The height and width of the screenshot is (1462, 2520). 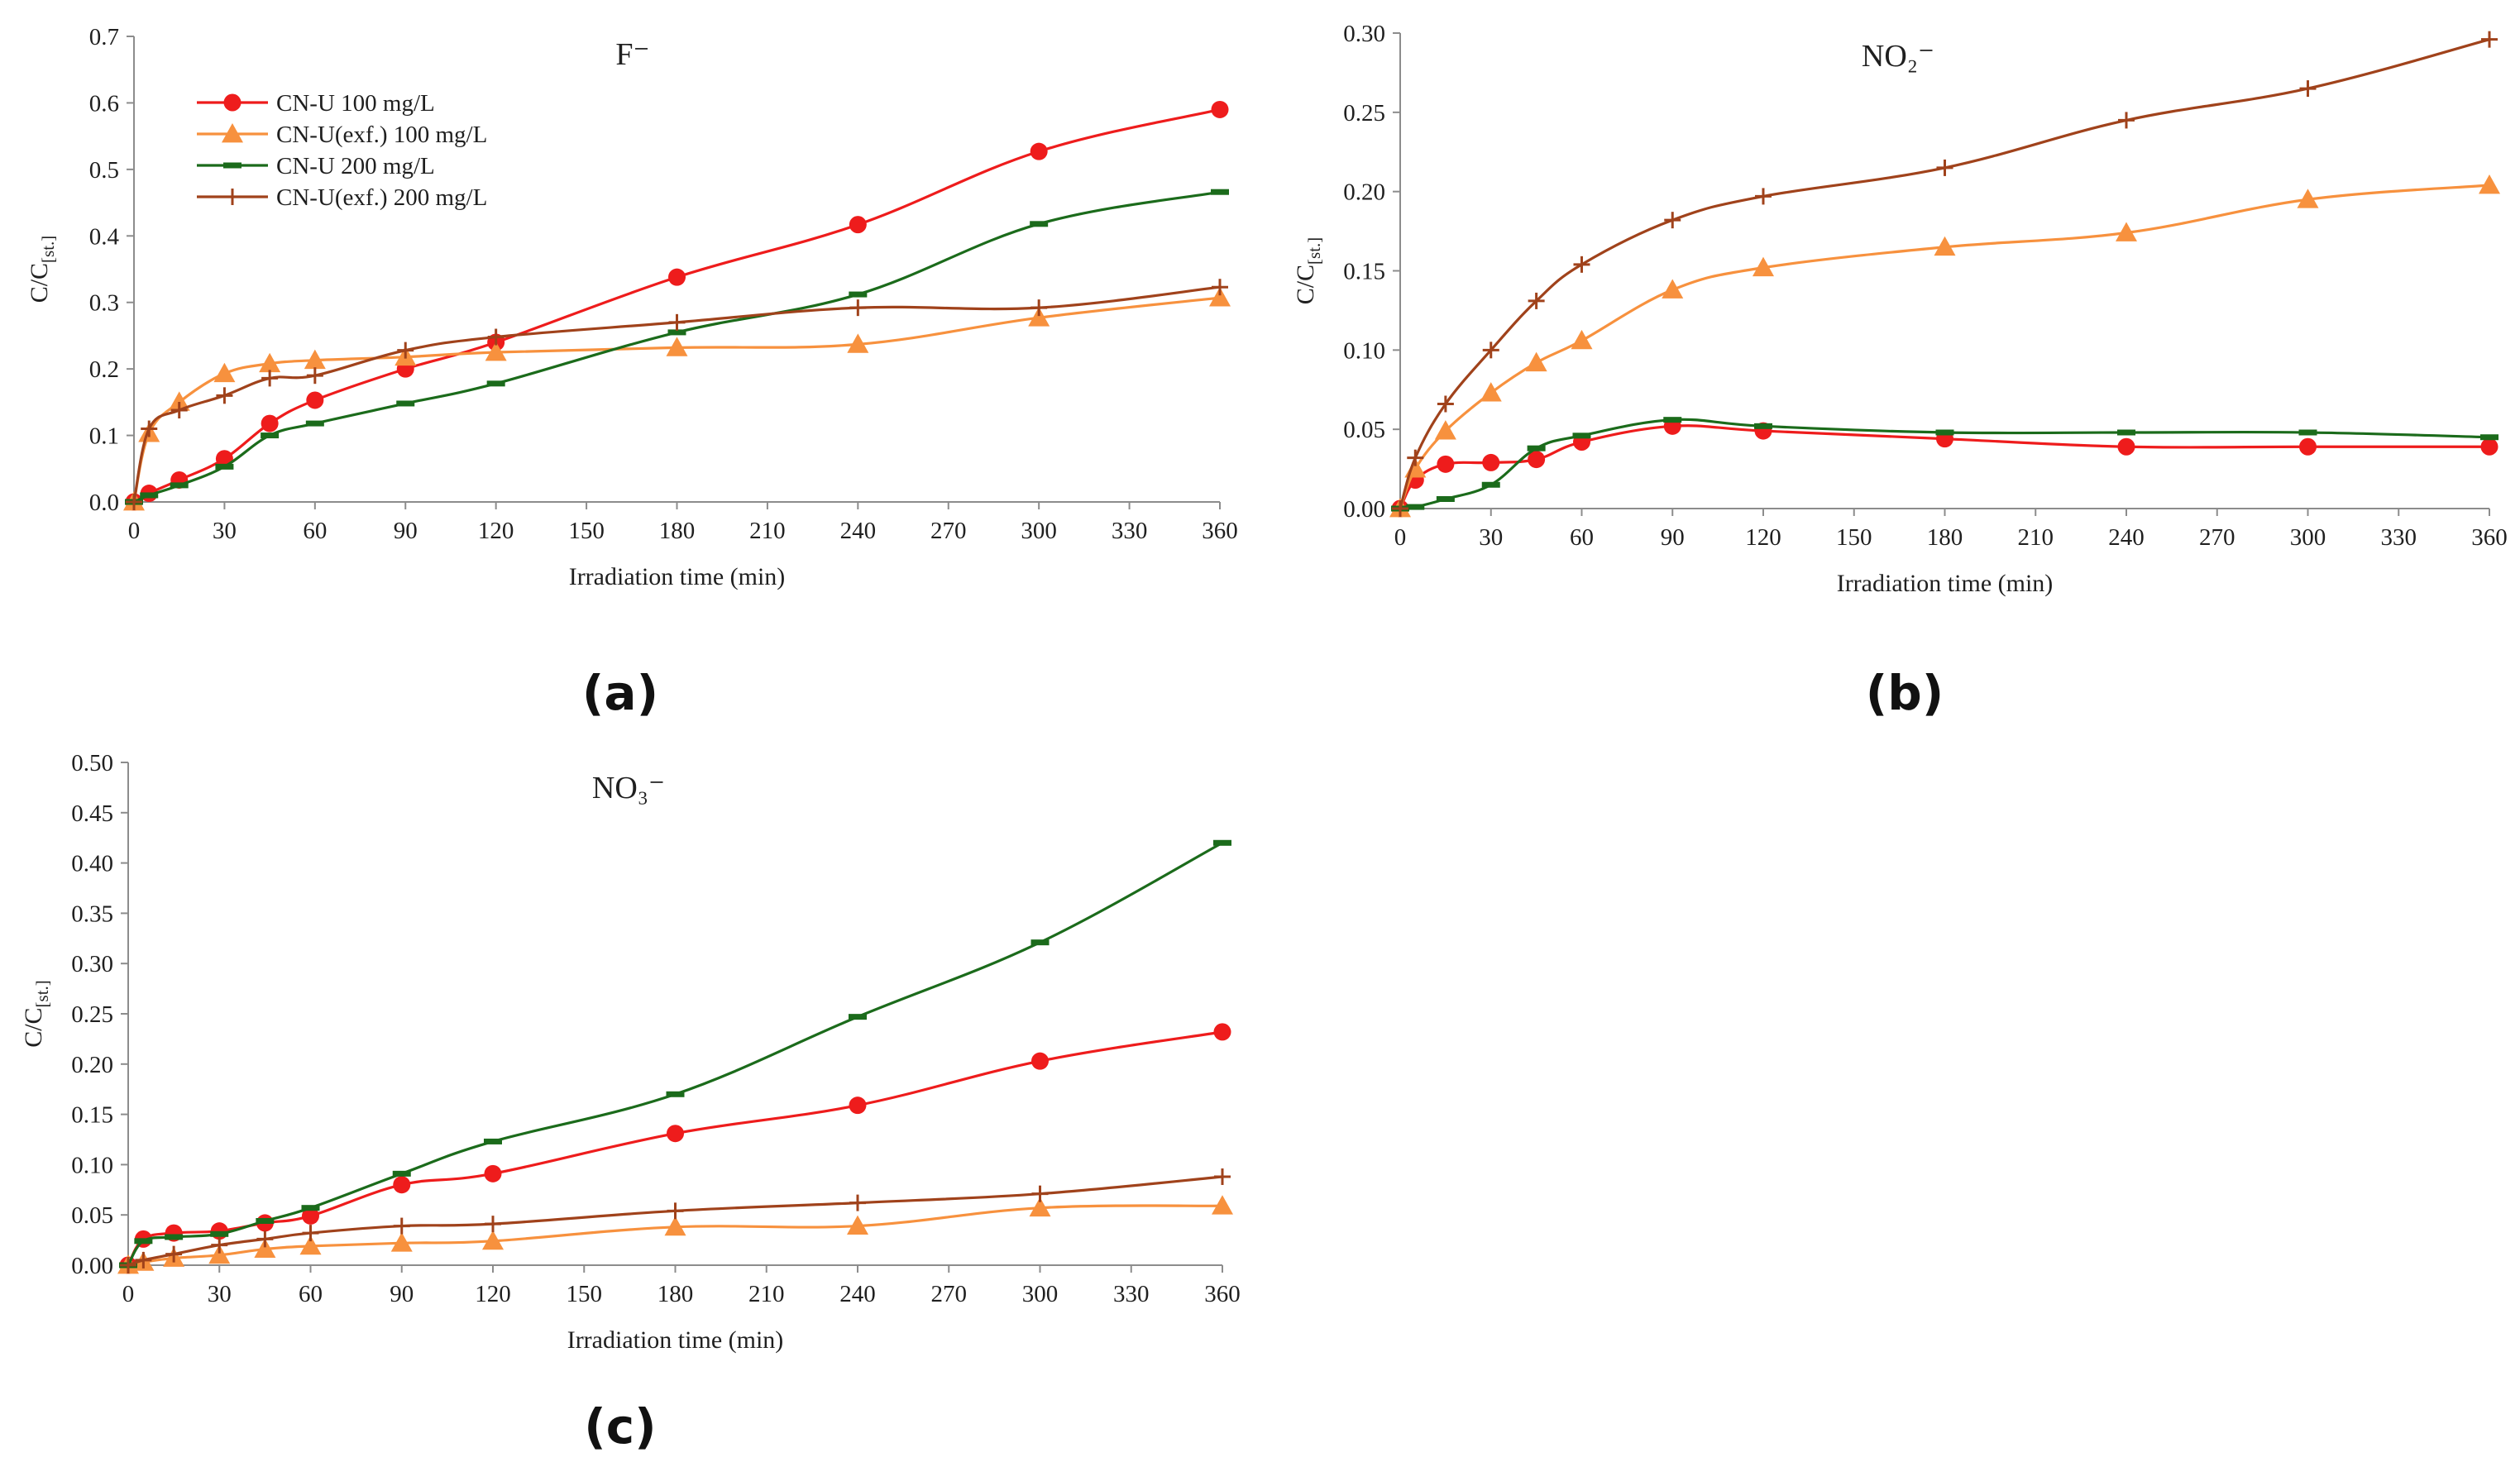 What do you see at coordinates (104, 303) in the screenshot?
I see `y-tick-label: 0.3` at bounding box center [104, 303].